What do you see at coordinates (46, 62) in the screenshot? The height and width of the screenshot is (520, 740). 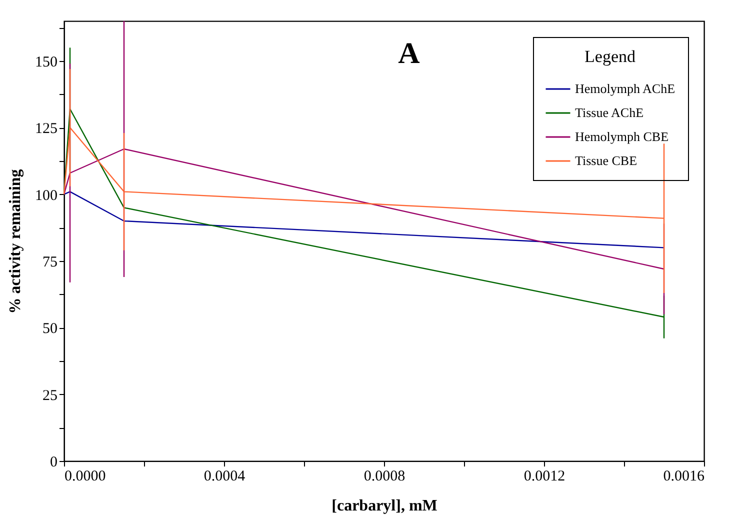 I see `y-tick-label: 150` at bounding box center [46, 62].